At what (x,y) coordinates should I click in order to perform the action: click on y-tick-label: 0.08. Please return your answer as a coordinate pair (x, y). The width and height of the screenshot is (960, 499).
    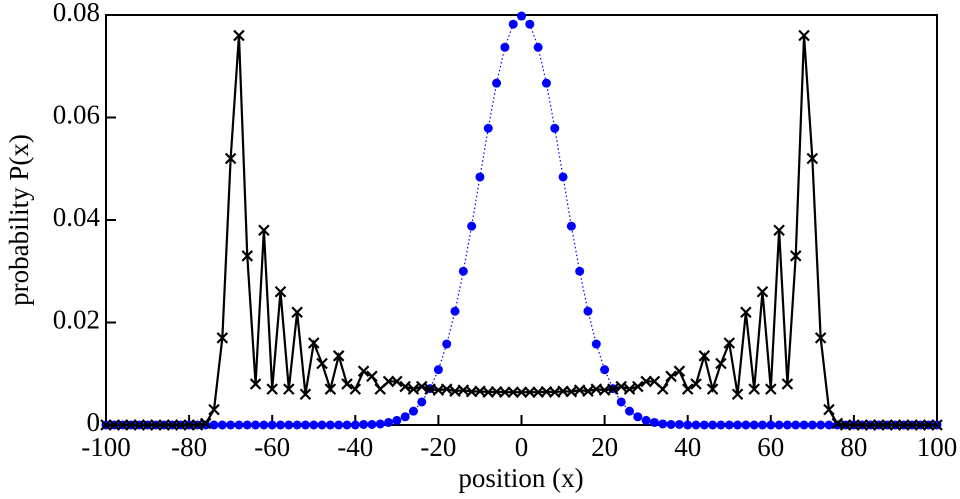
    Looking at the image, I should click on (76, 13).